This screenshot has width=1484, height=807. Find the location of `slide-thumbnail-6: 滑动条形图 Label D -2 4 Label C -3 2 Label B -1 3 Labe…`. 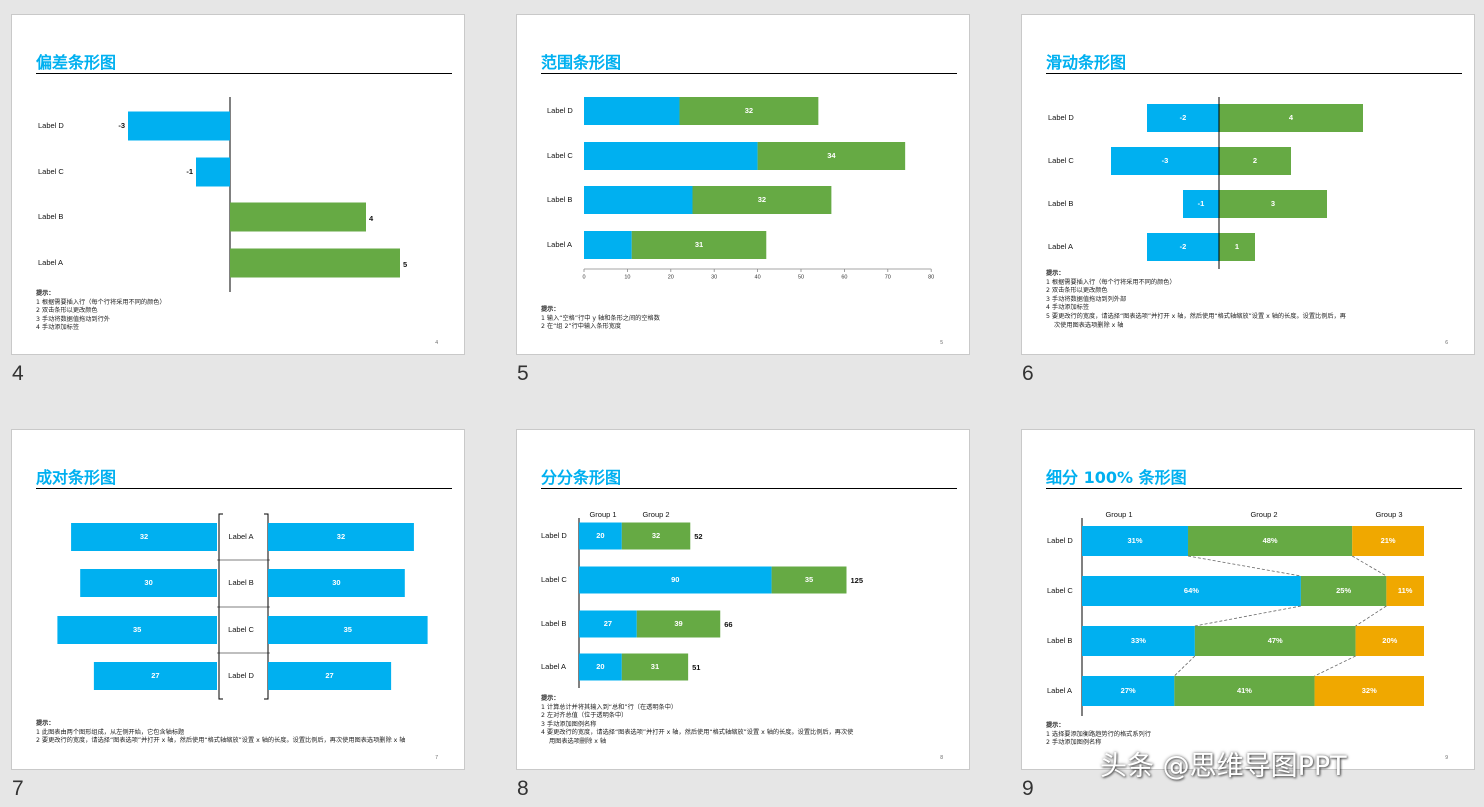

slide-thumbnail-6: 滑动条形图 Label D -2 4 Label C -3 2 Label B -1 3 Labe… is located at coordinates (1248, 184).